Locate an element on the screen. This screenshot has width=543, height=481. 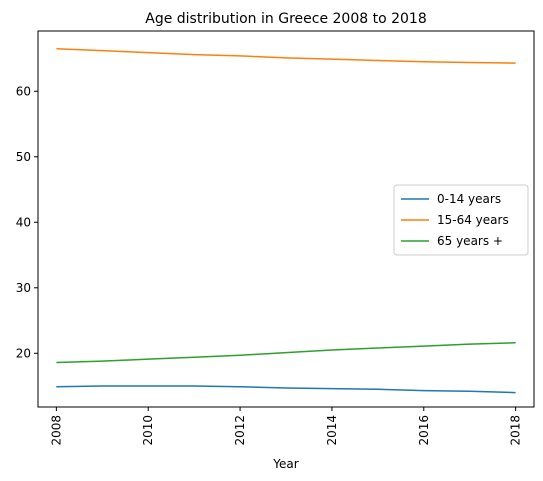
y-tick-label: 40 is located at coordinates (23, 222).